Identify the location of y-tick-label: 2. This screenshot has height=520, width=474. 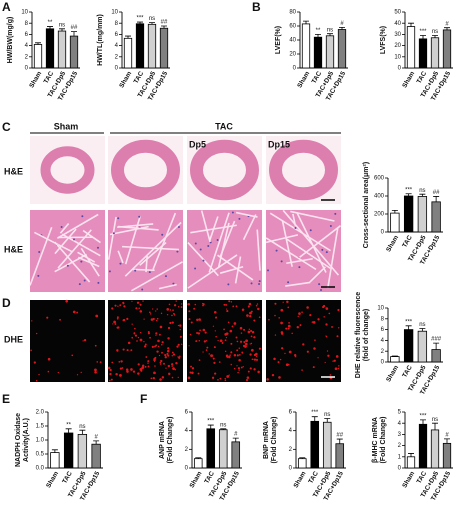
(117, 57).